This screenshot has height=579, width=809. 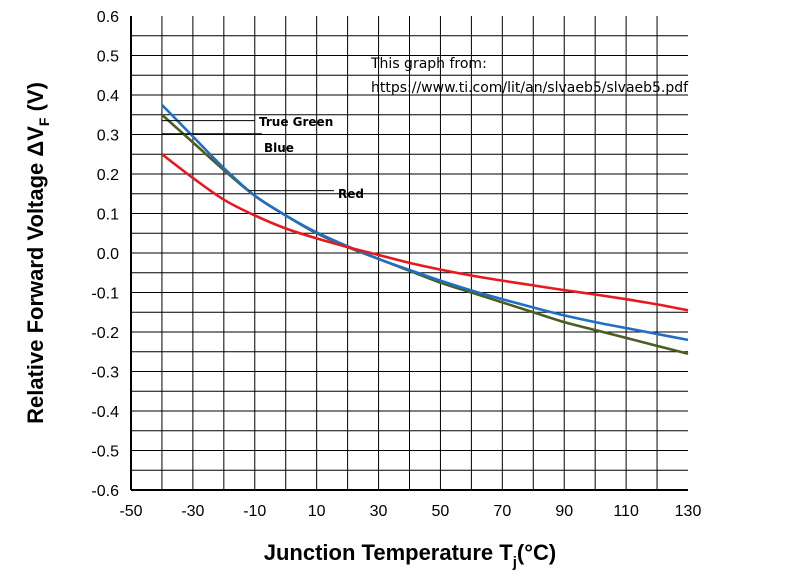 I want to click on y-tick-label: -0.6, so click(x=105, y=491).